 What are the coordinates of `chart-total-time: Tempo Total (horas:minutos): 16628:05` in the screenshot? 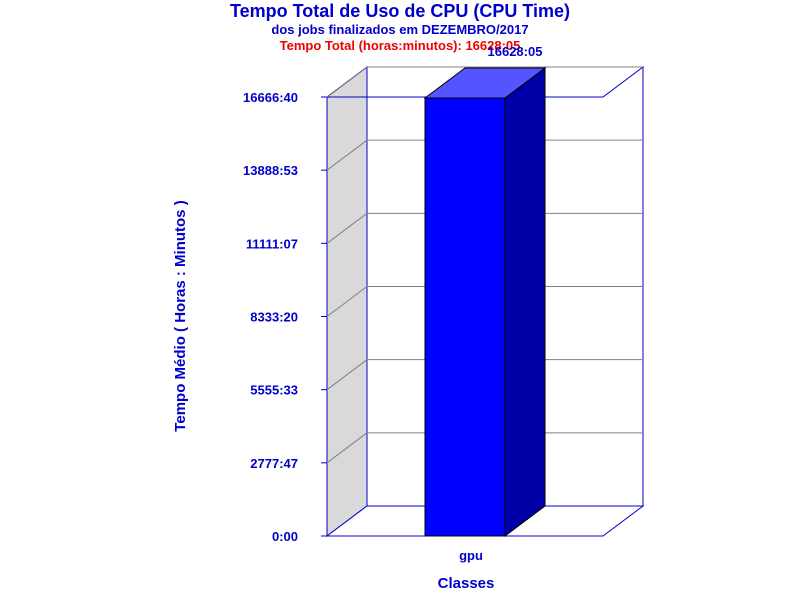 It's located at (400, 45).